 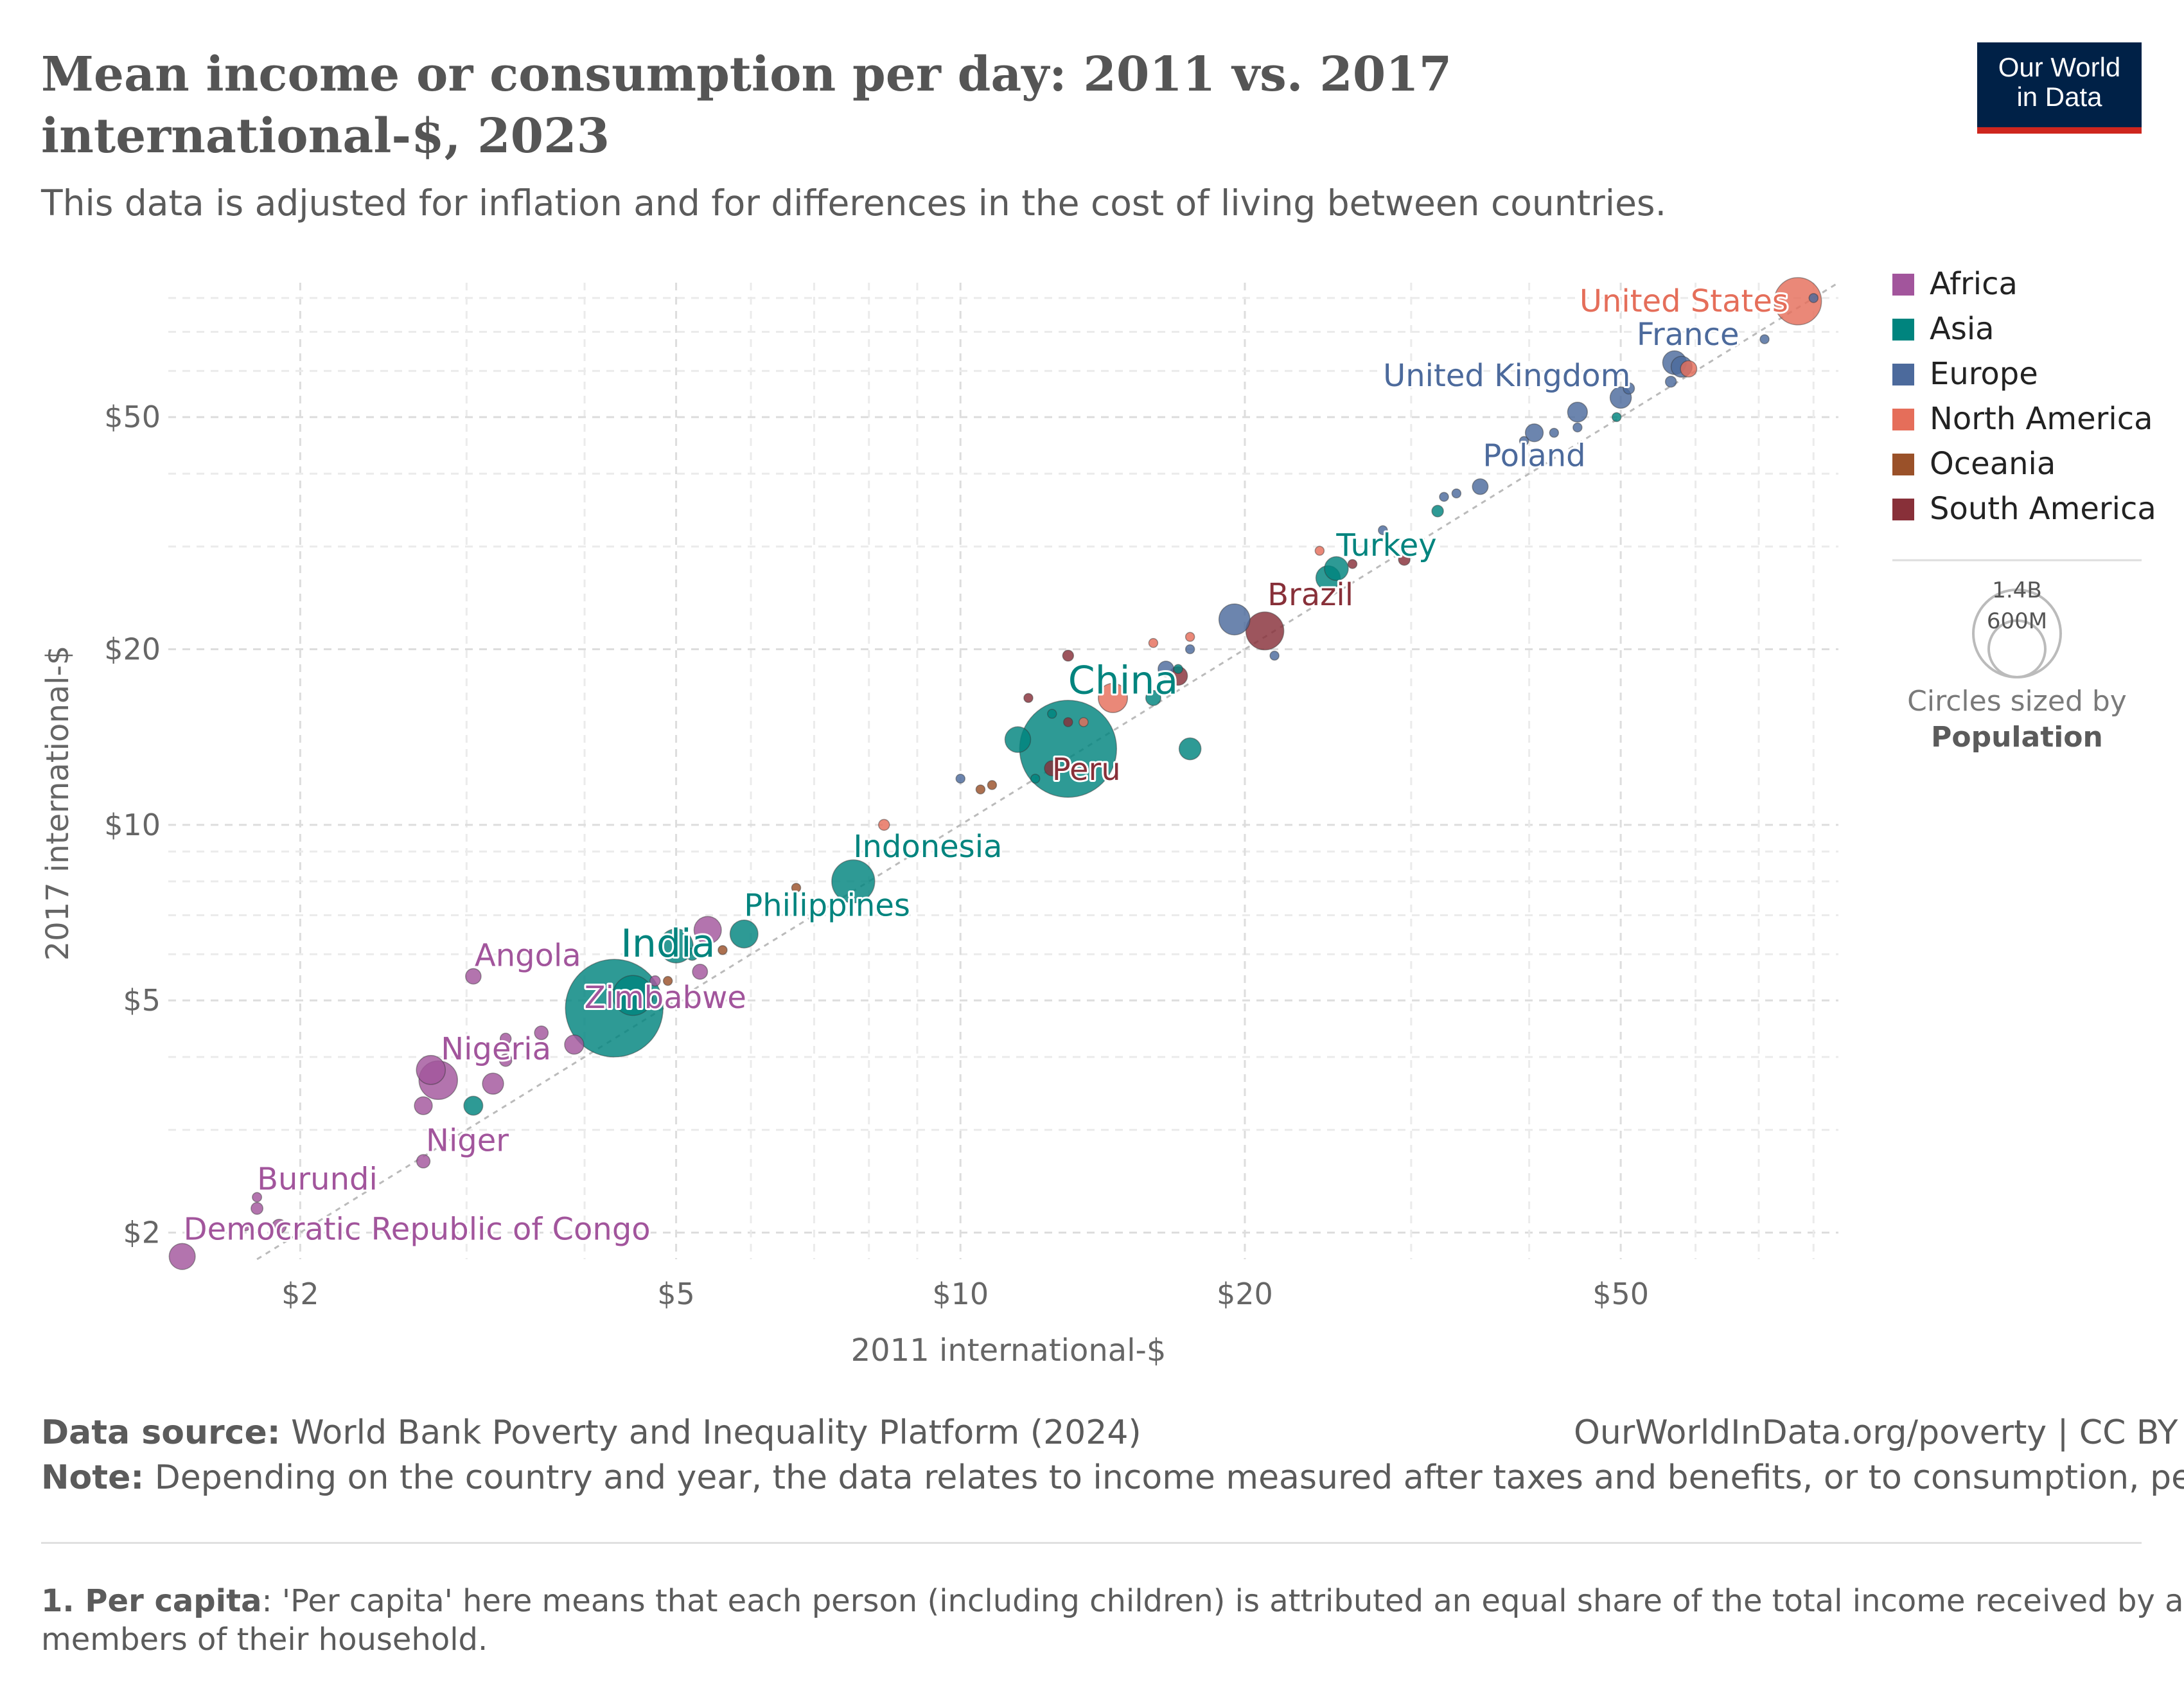 What do you see at coordinates (1068, 656) in the screenshot?
I see `point-ecuador` at bounding box center [1068, 656].